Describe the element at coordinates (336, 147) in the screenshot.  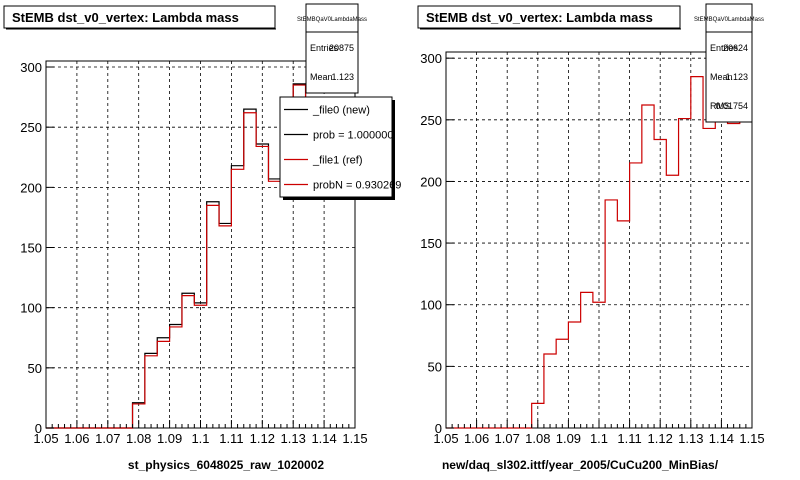
I see `legend-box` at that location.